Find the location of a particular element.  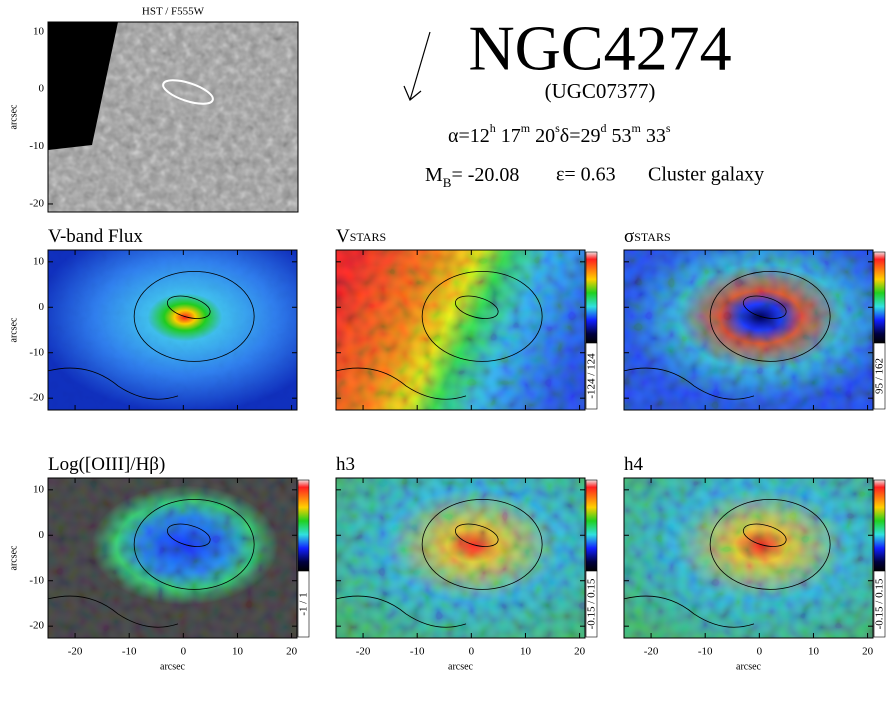

x-tick-label: -10 is located at coordinates (705, 652).